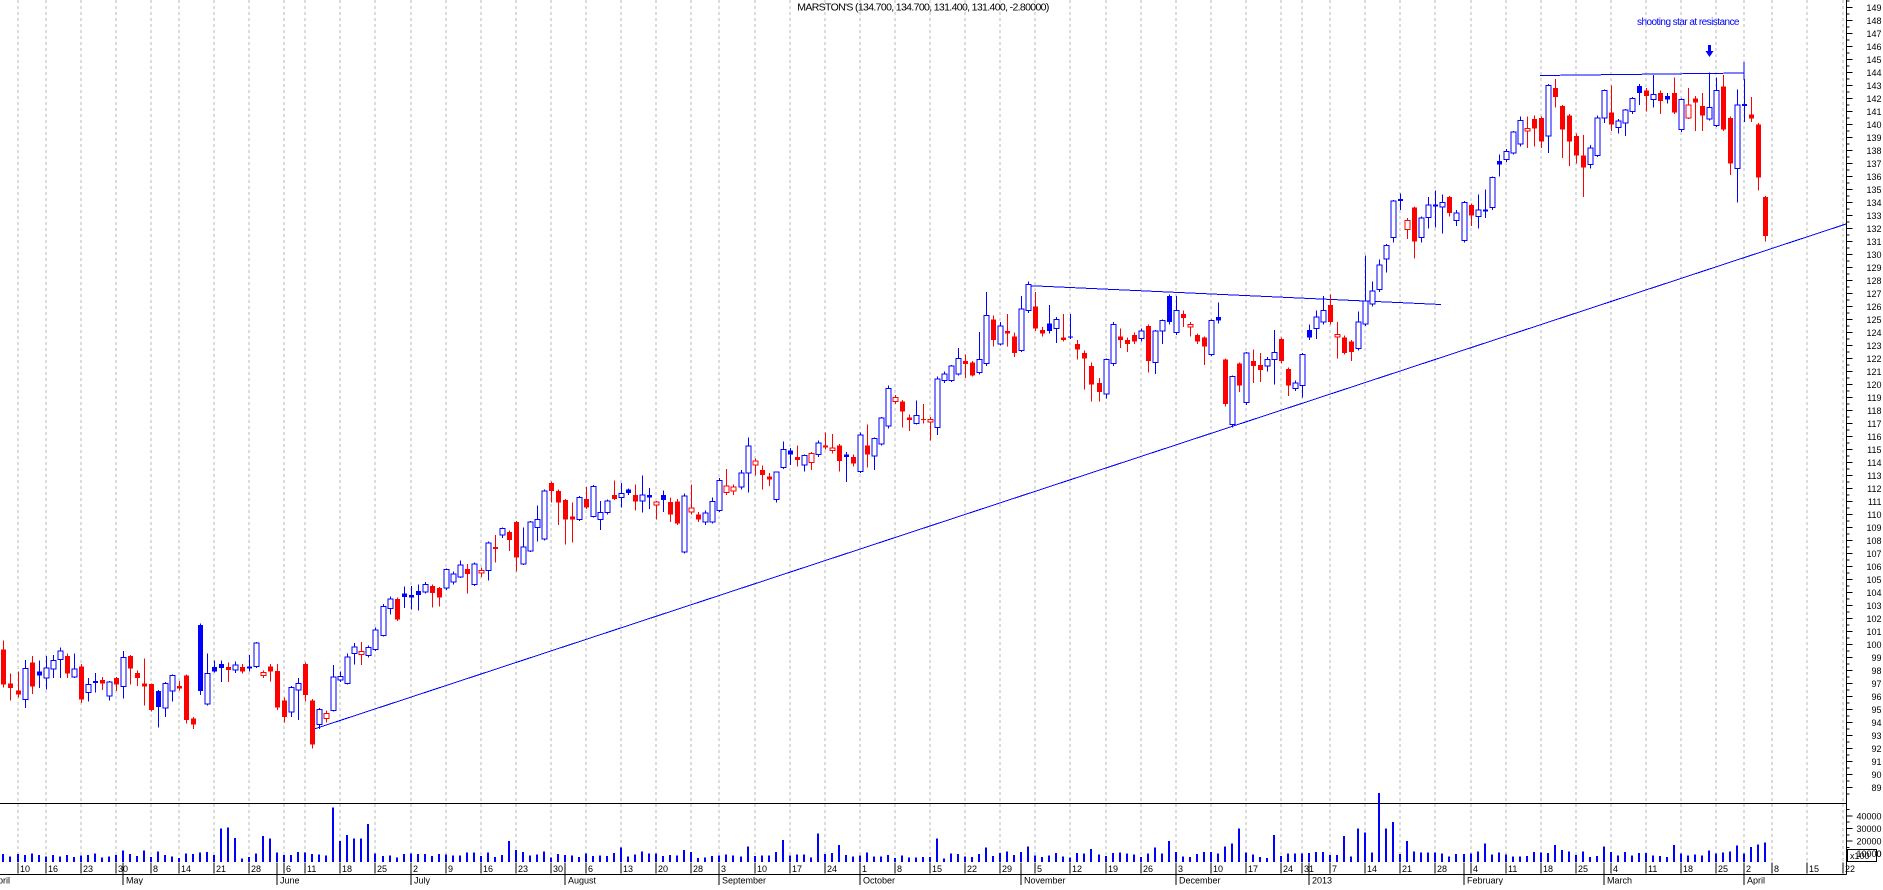 This screenshot has width=1883, height=890. What do you see at coordinates (1045, 881) in the screenshot?
I see `svg-text: November` at bounding box center [1045, 881].